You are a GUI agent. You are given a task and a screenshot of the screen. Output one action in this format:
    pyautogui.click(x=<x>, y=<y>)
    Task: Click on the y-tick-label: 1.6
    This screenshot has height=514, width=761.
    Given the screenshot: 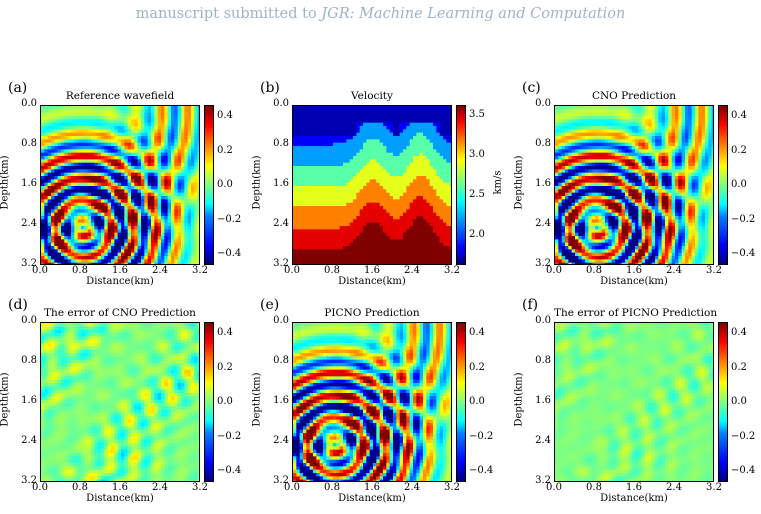 What is the action you would take?
    pyautogui.click(x=29, y=183)
    